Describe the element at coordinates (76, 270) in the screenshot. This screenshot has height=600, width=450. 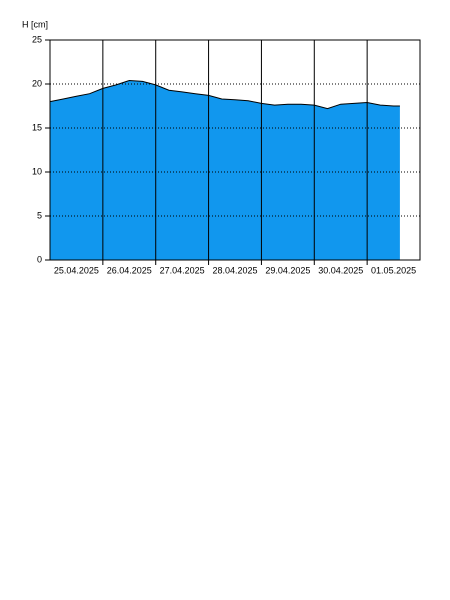
I see `x-tick-label: 25.04.2025` at that location.